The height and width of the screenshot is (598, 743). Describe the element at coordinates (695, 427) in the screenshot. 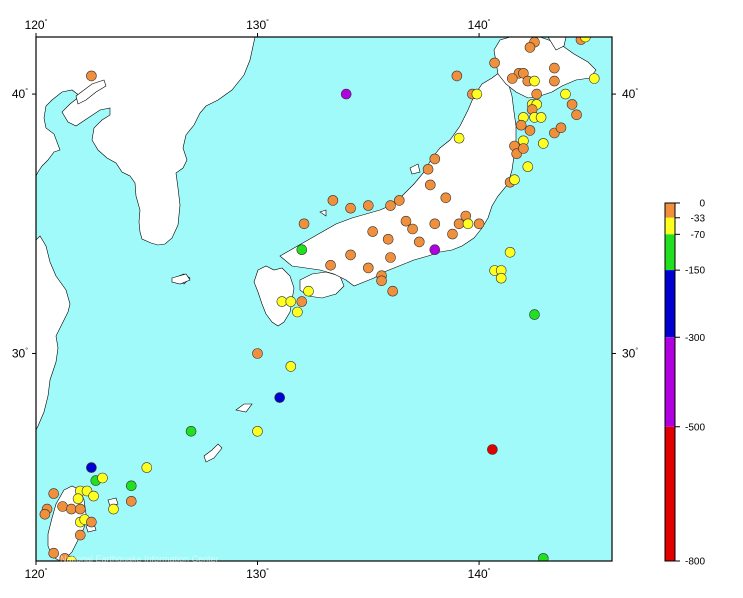

I see `depth-tick-label: -500` at that location.